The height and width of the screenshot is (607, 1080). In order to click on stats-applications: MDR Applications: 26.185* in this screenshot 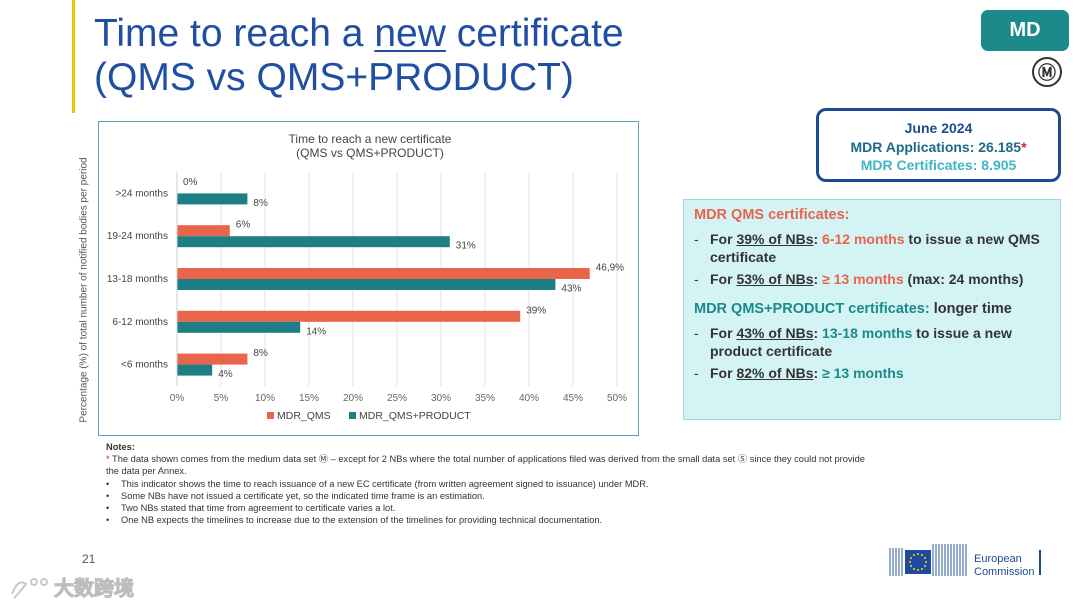, I will do `click(938, 147)`.